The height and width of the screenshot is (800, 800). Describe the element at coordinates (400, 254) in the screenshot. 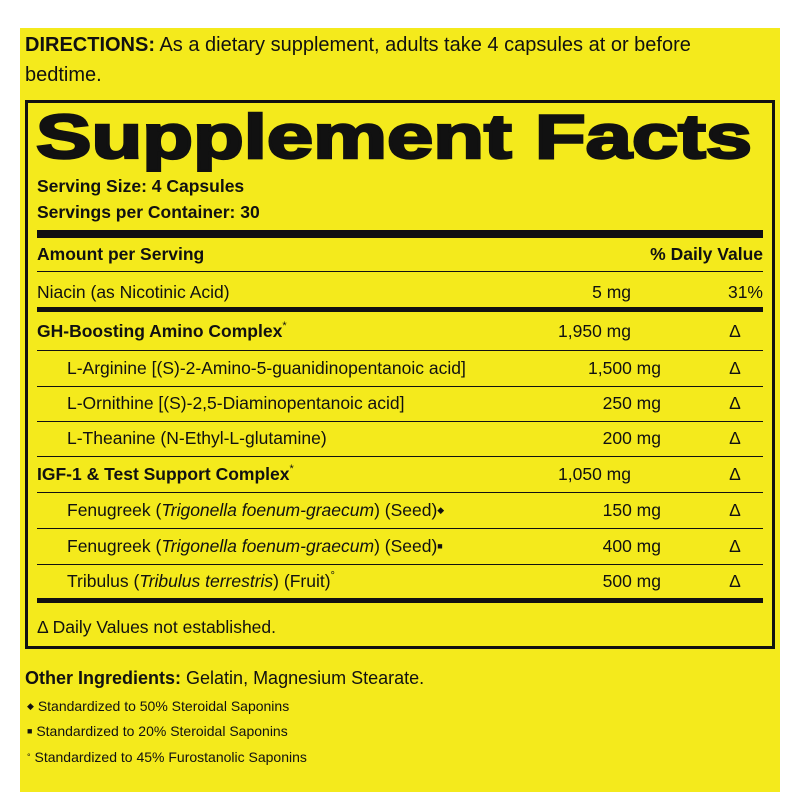

I see `header-row: Amount per Serving % Daily Value` at that location.